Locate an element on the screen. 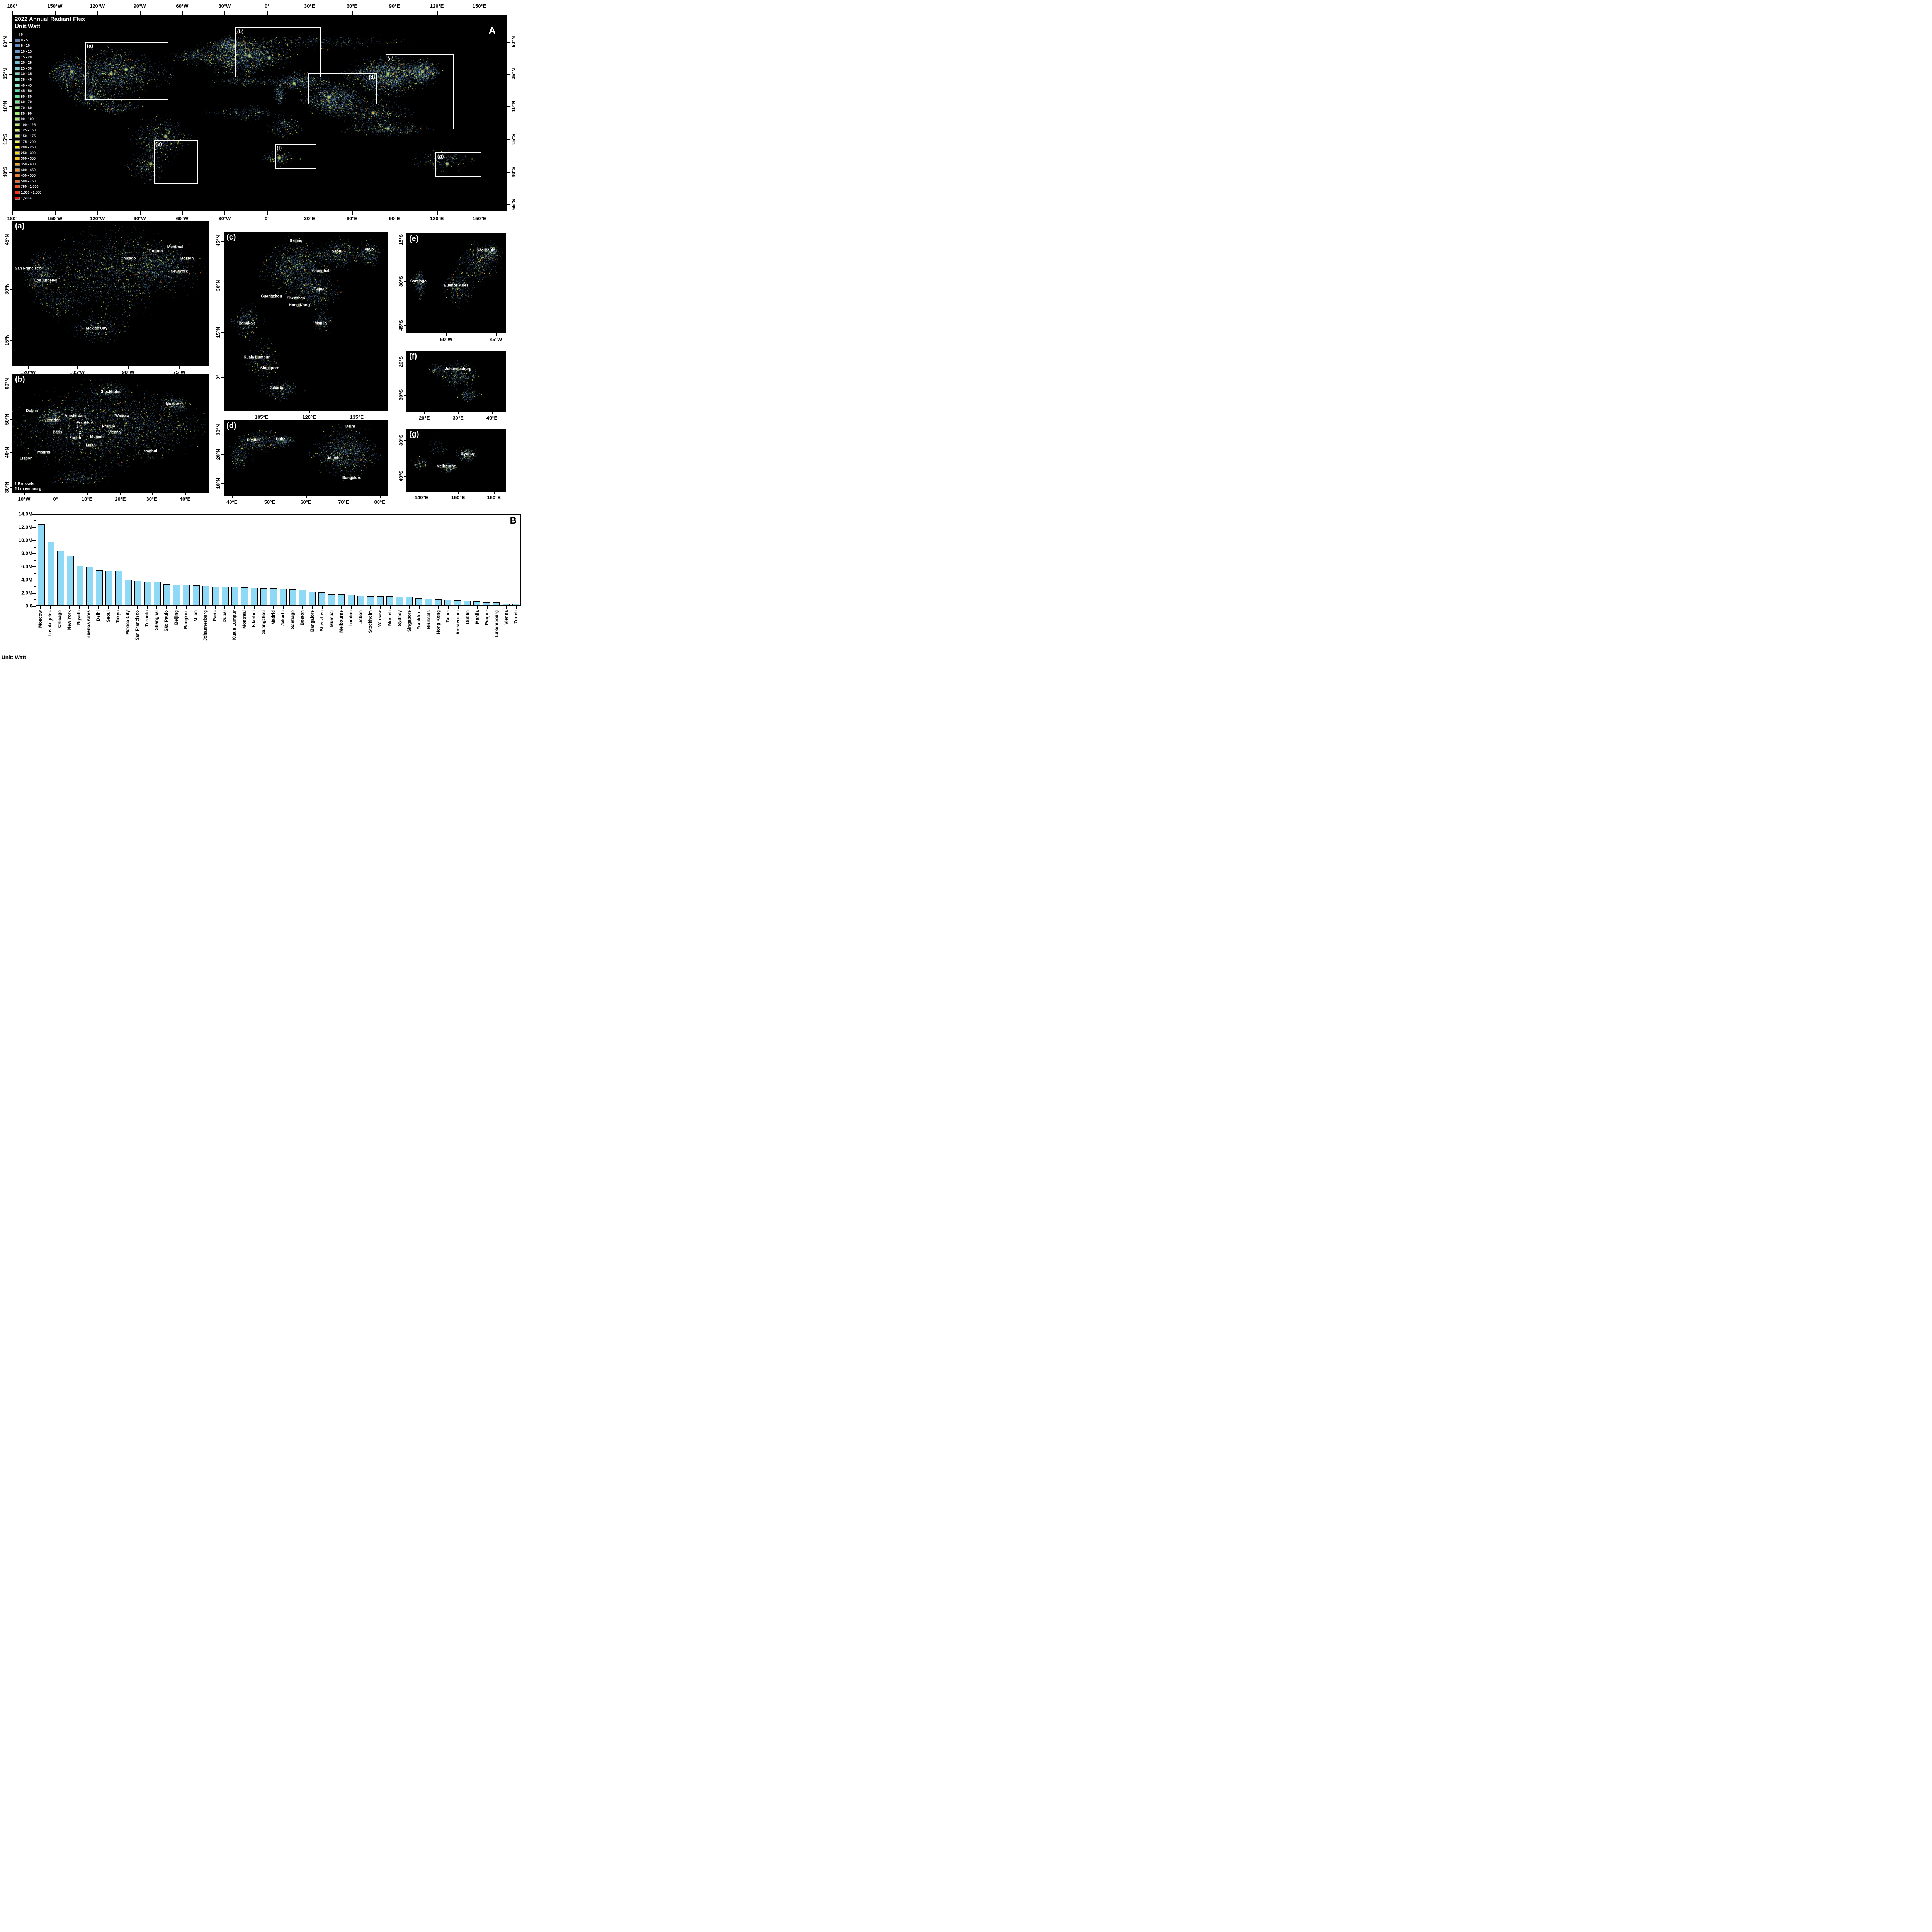  bar-chart-x-label-slot: Jakarta is located at coordinates (284, 637).